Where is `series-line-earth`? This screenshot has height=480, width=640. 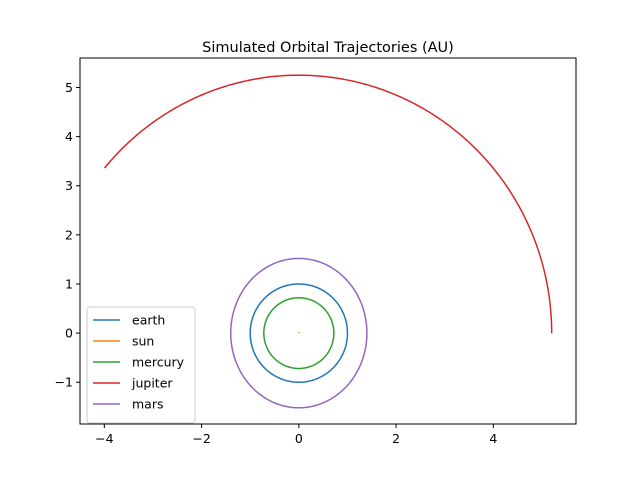 series-line-earth is located at coordinates (299, 333).